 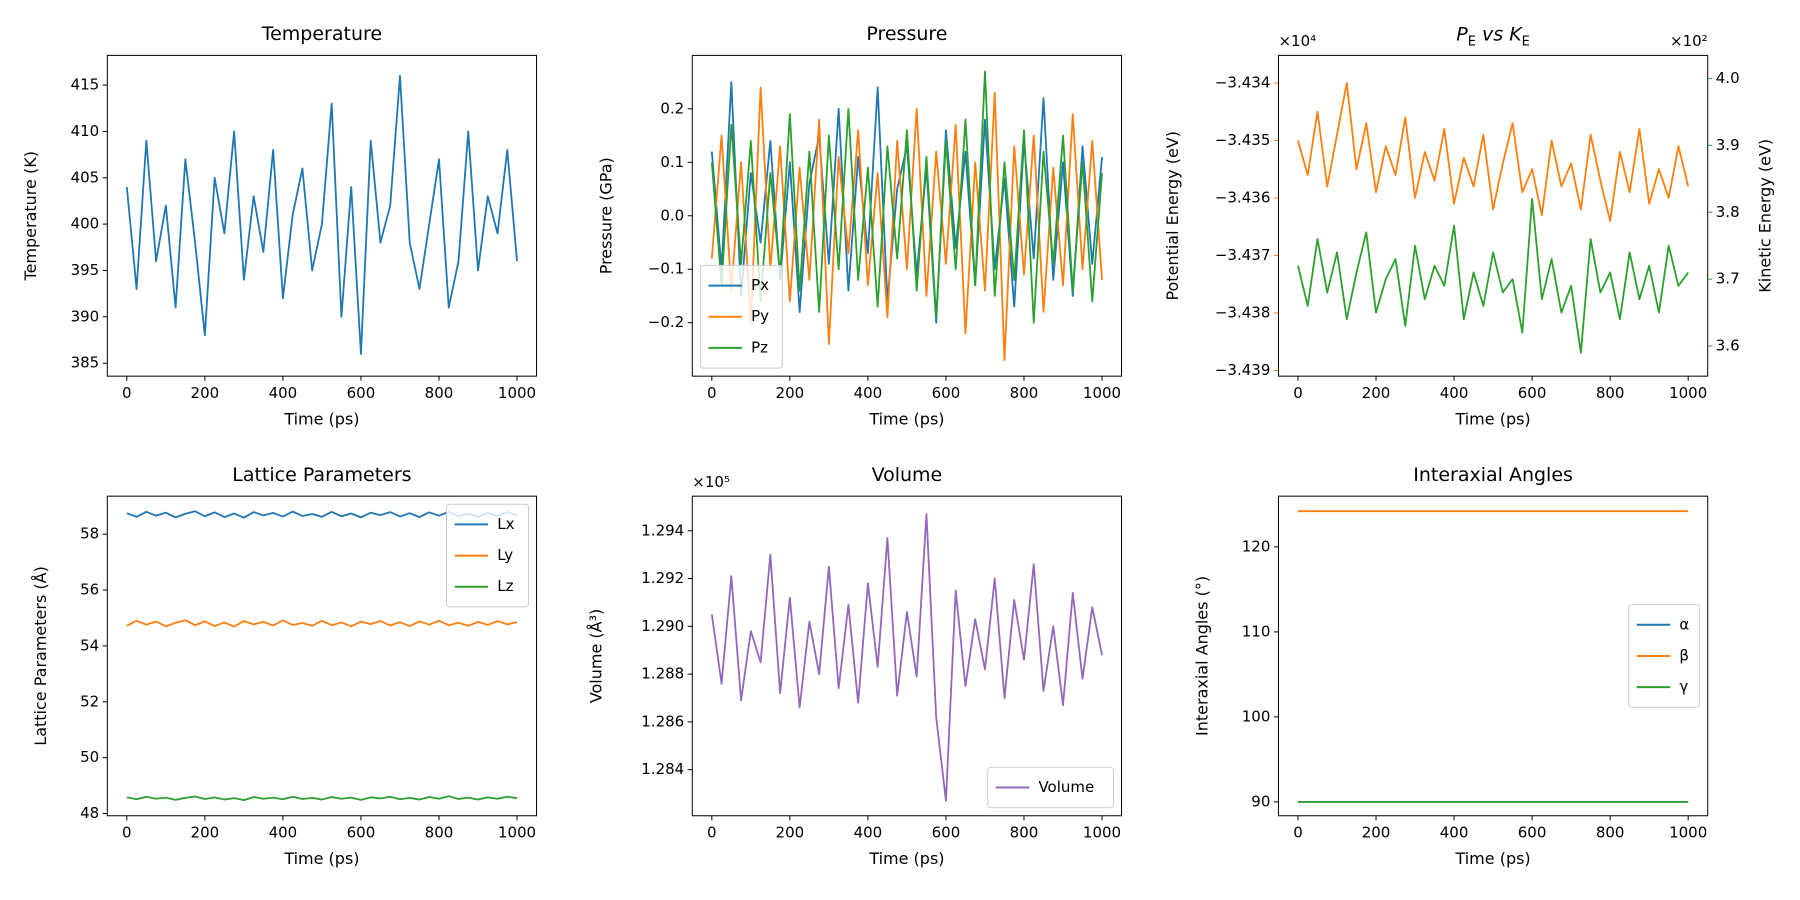 I want to click on y-tick-label: 1.294, so click(x=662, y=530).